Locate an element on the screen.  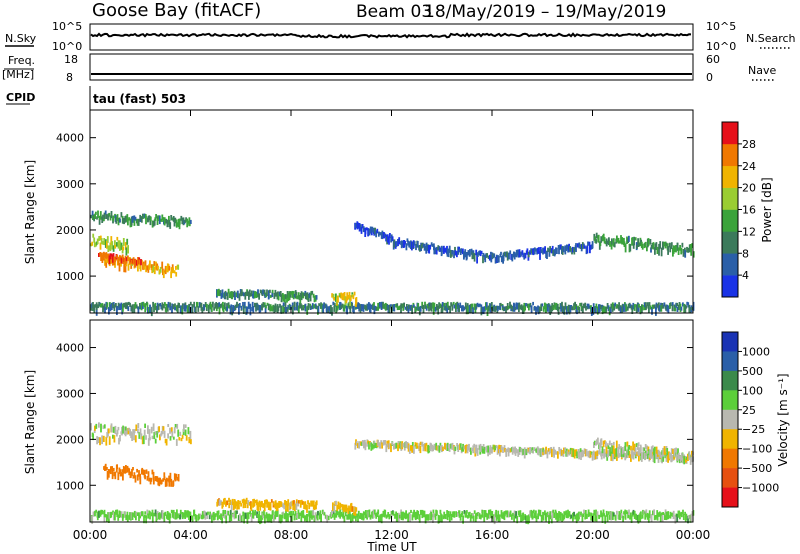
colorbar-cell is located at coordinates (730, 155).